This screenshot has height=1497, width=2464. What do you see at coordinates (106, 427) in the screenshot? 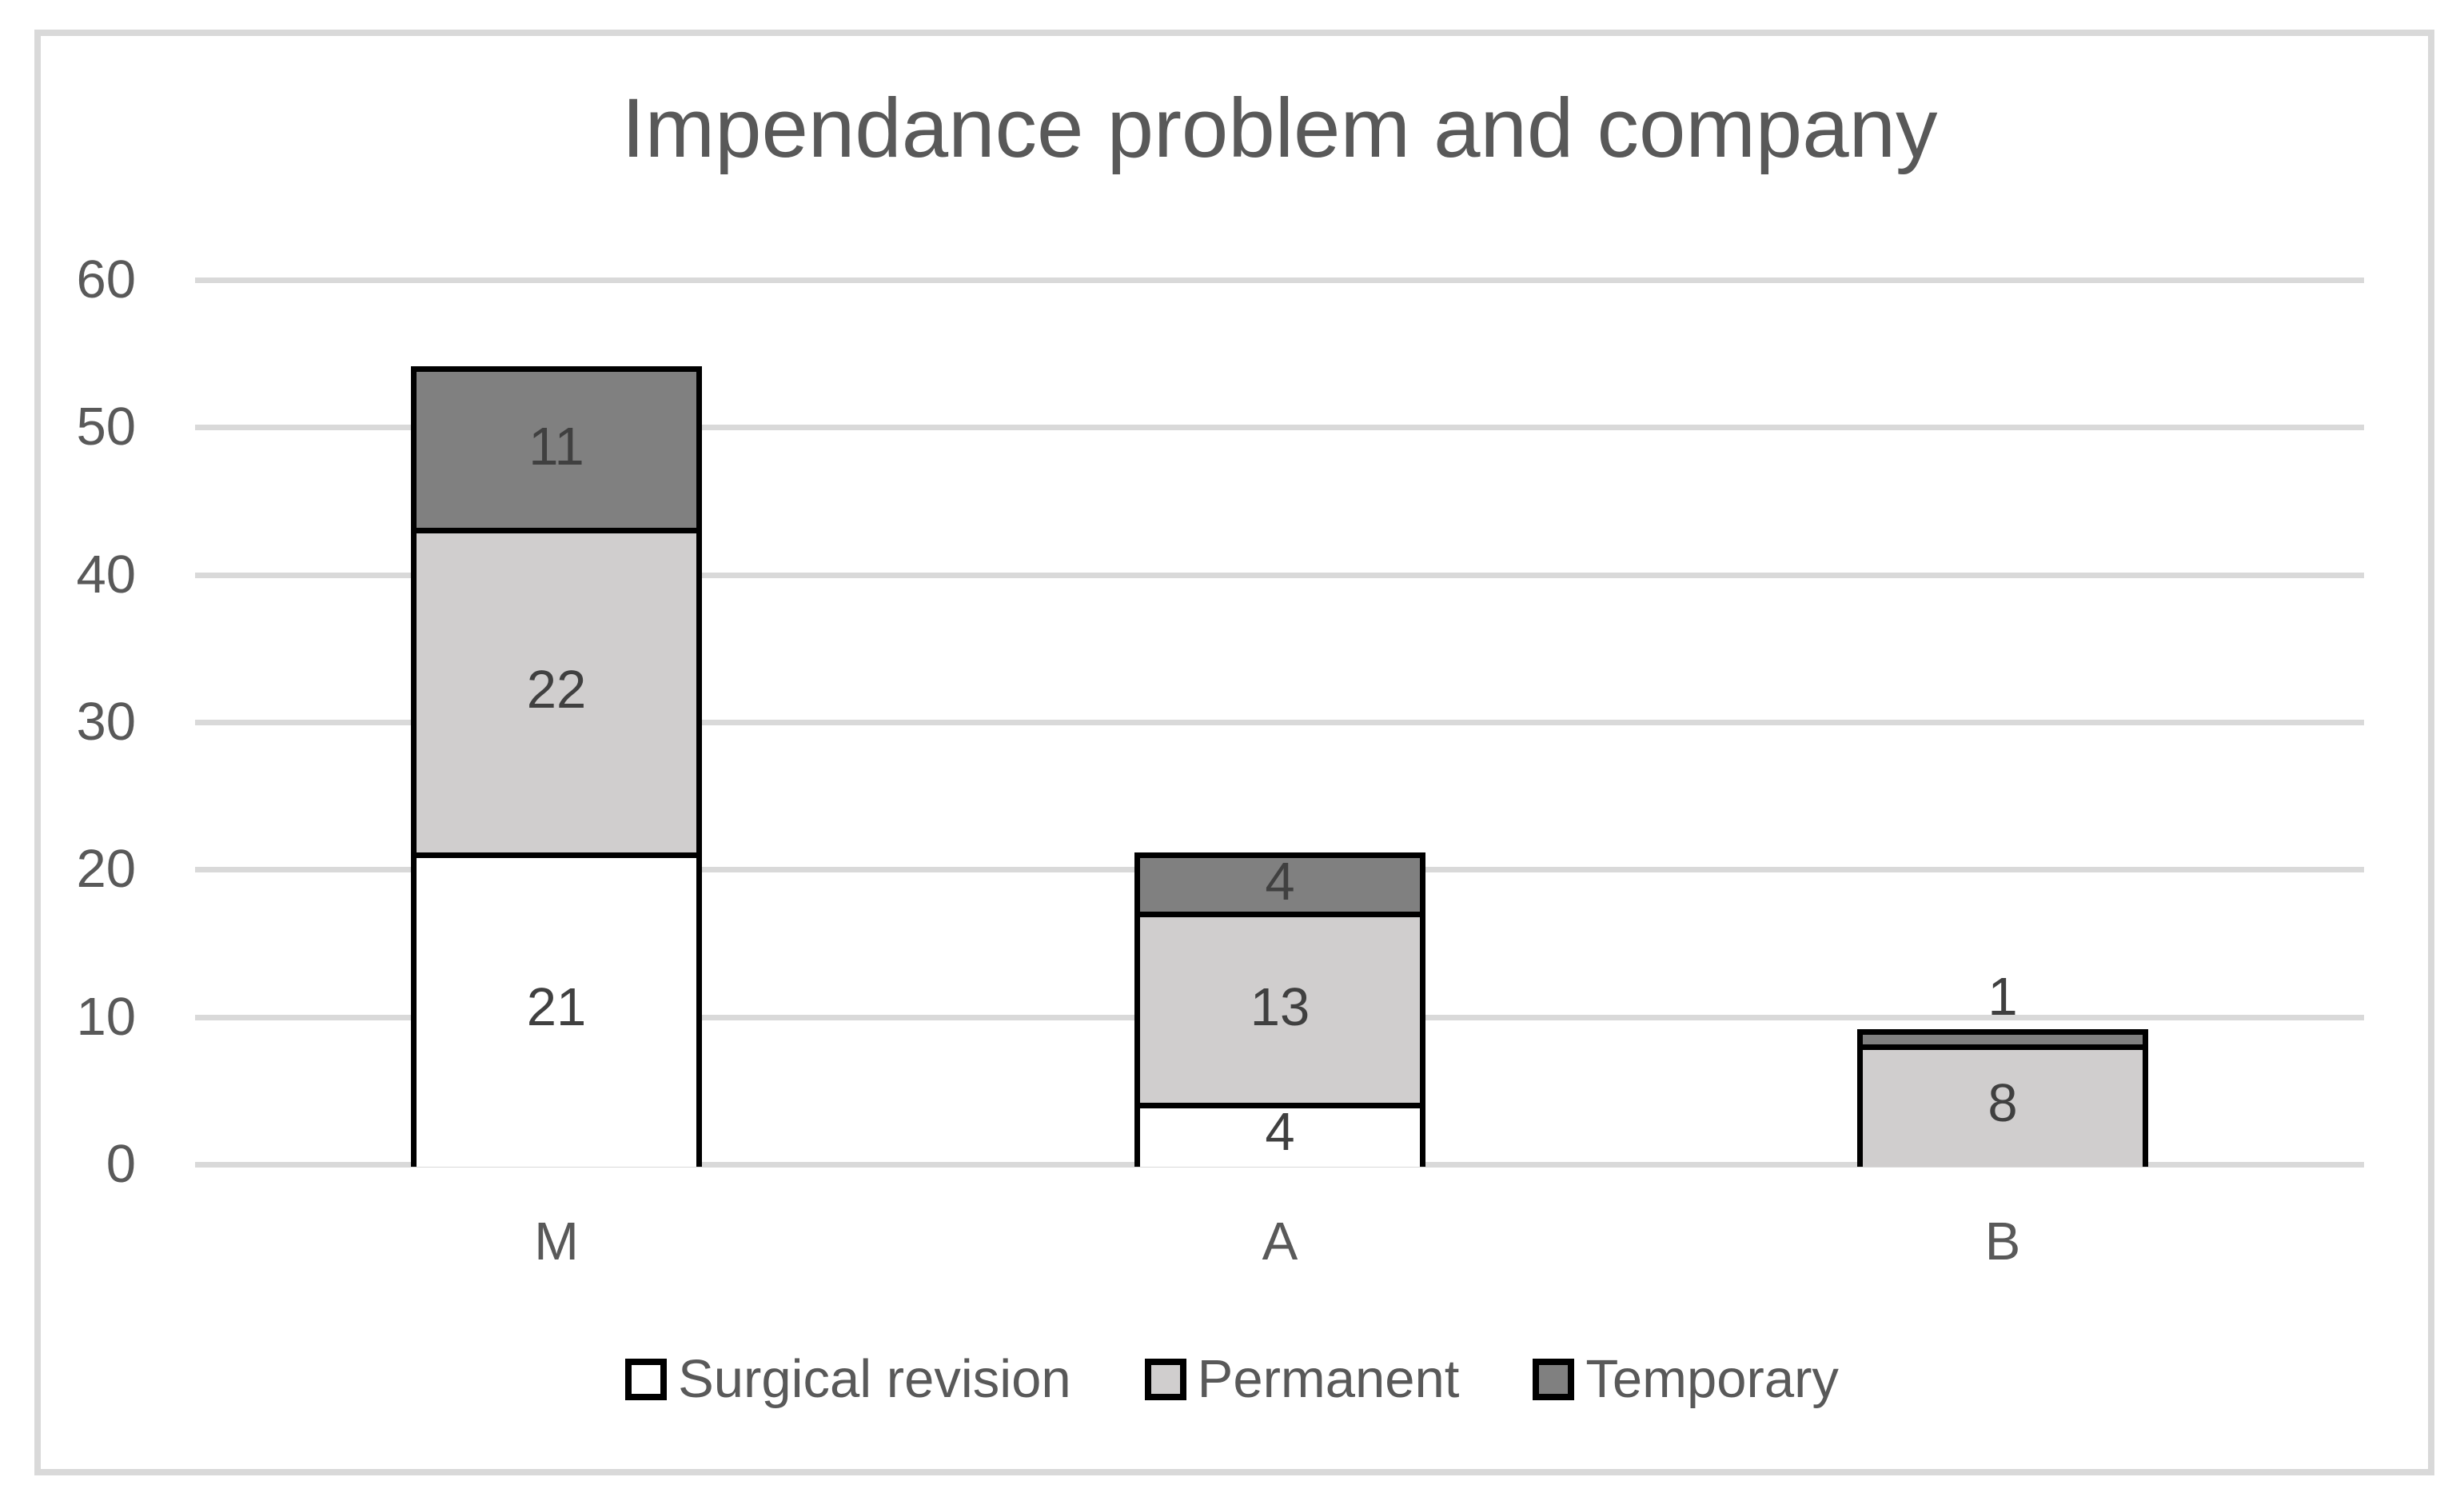
I see `y-axis-tick-label: 50` at bounding box center [106, 427].